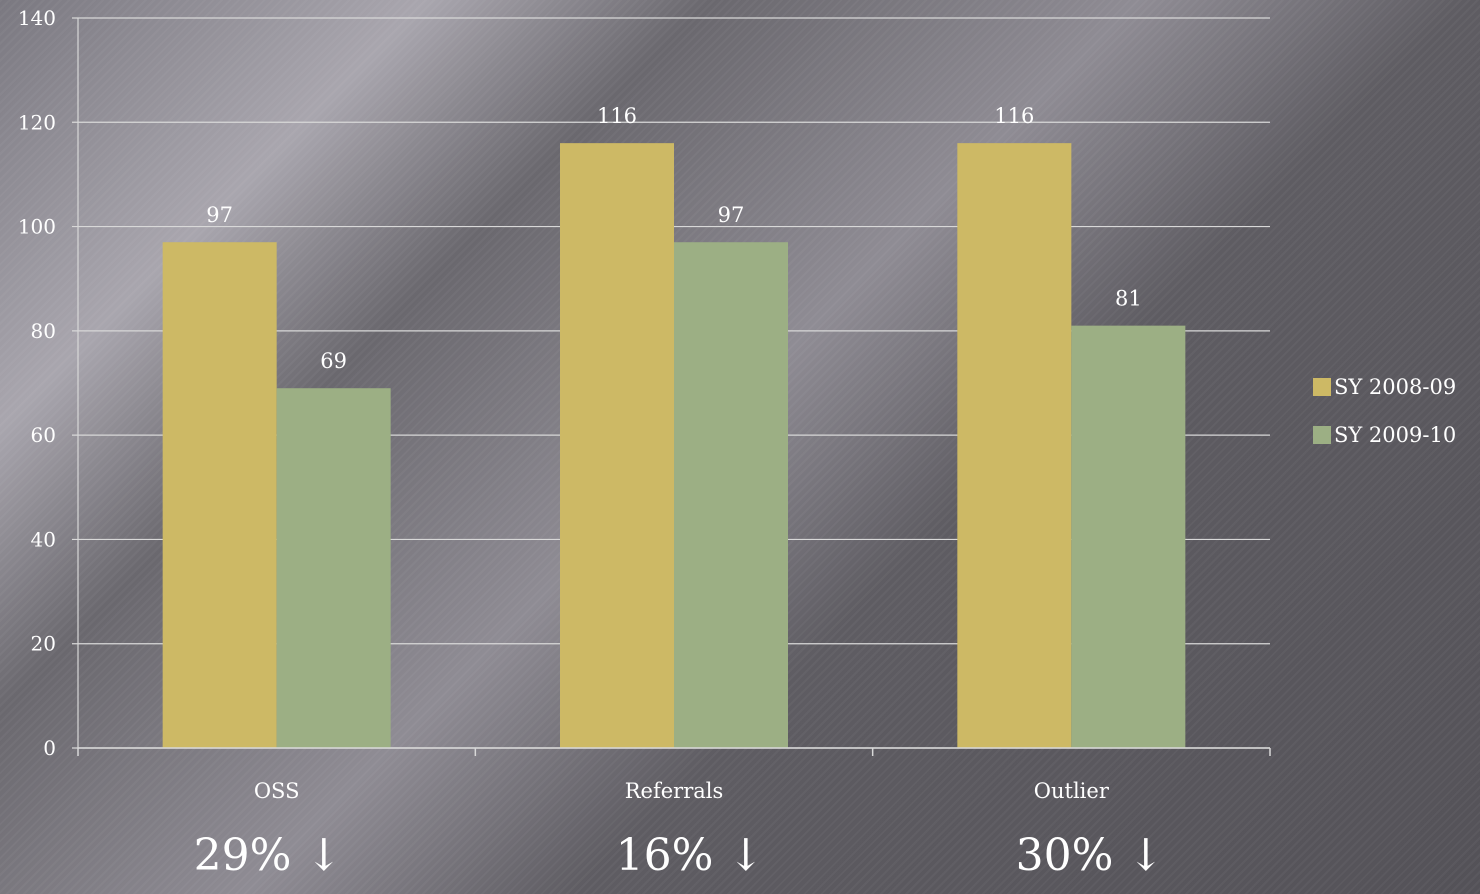 The width and height of the screenshot is (1480, 894). Describe the element at coordinates (1395, 387) in the screenshot. I see `legend-label-1: SY 2008-09` at that location.